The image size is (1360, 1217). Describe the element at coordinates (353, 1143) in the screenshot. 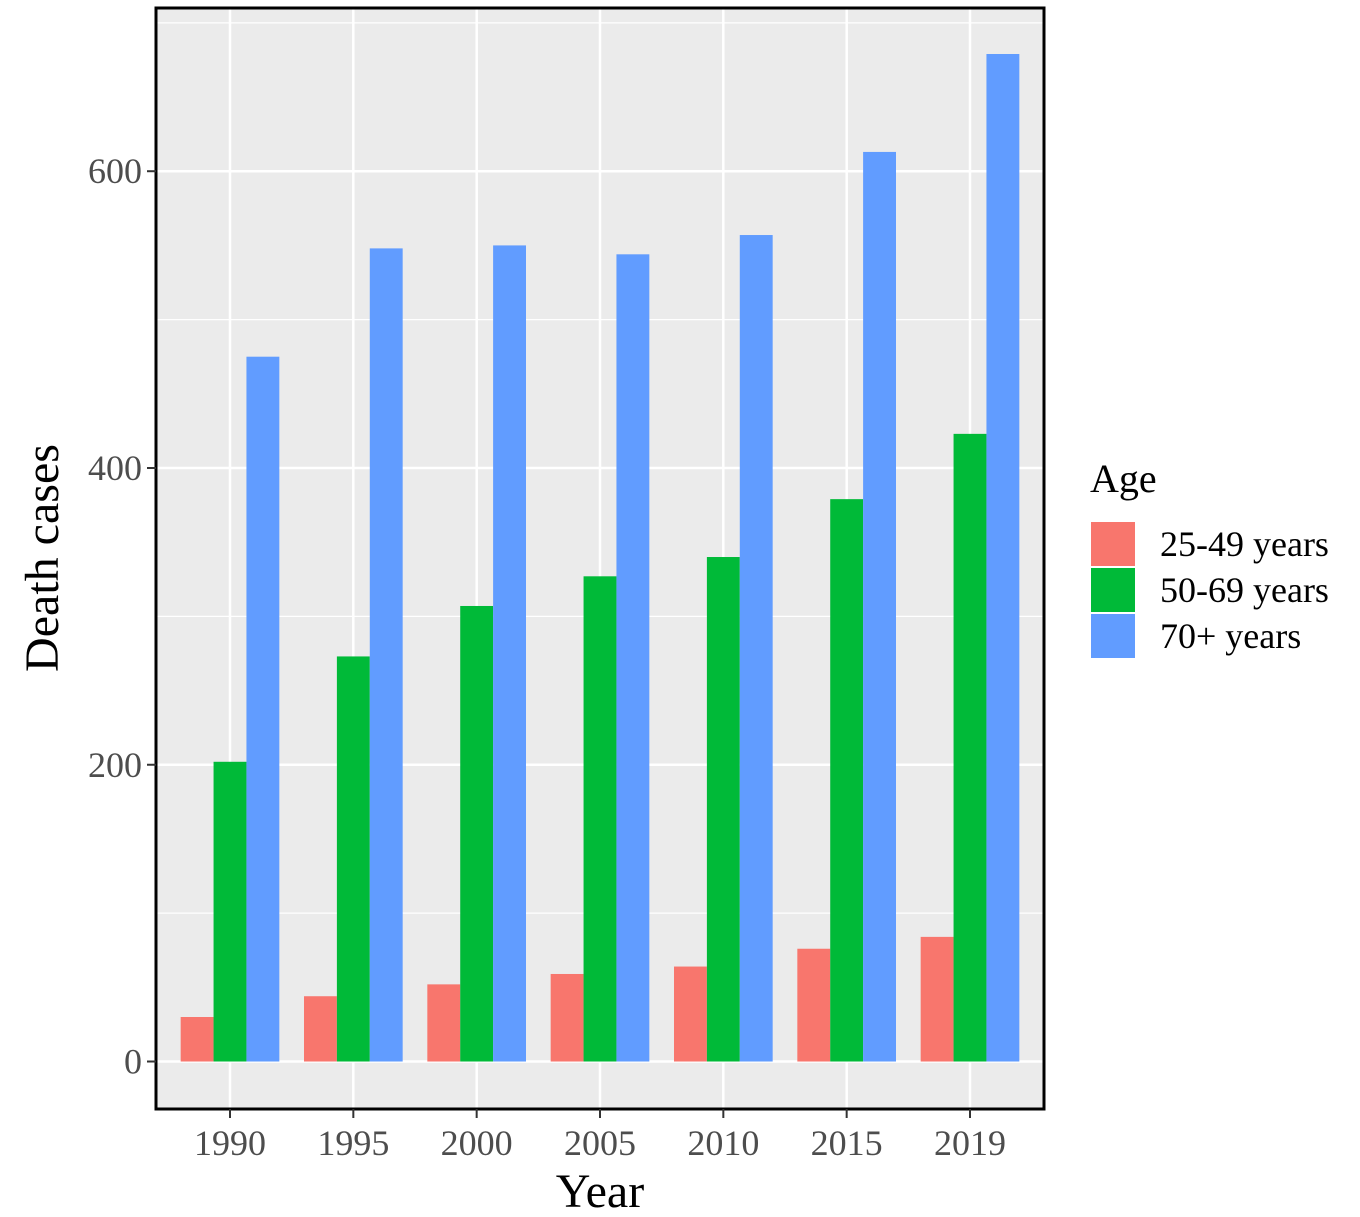

I see `x-tick-label: 1995` at that location.